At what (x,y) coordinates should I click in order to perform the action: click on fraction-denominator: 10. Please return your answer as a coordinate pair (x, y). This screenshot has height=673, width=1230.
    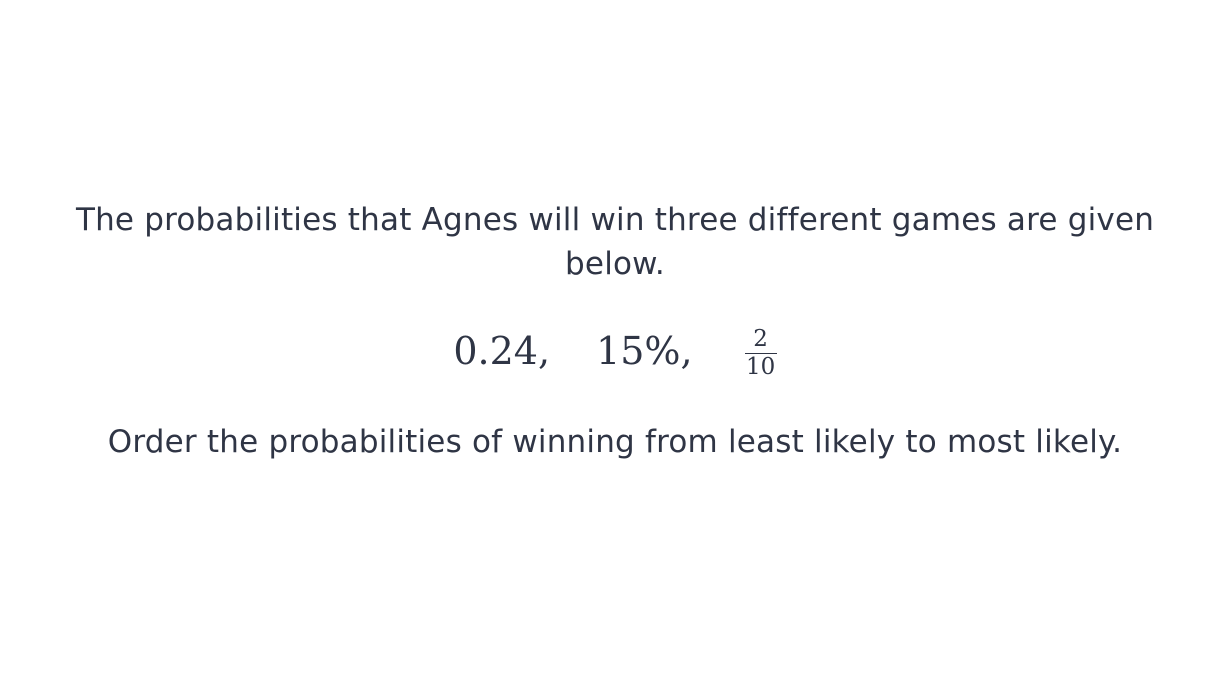
    Looking at the image, I should click on (760, 366).